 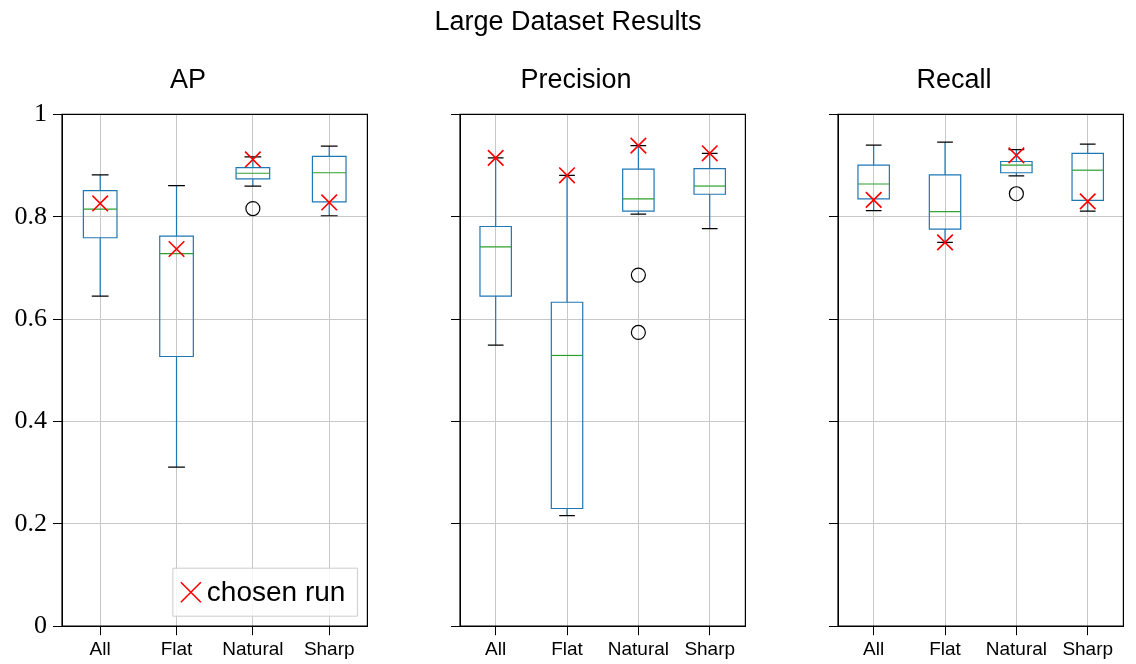 What do you see at coordinates (40, 113) in the screenshot?
I see `y-tick-label: 1` at bounding box center [40, 113].